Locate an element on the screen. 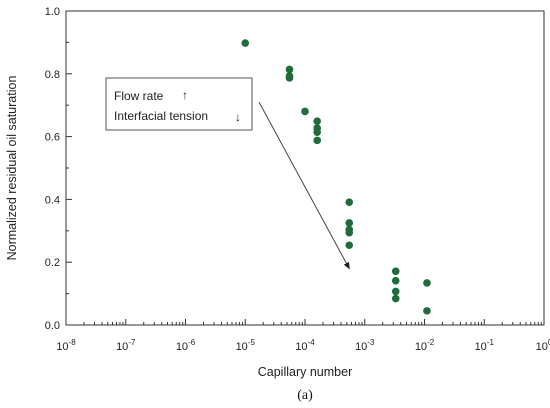 The image size is (550, 408). x-tick-label: 10⁻⁶ is located at coordinates (186, 345).